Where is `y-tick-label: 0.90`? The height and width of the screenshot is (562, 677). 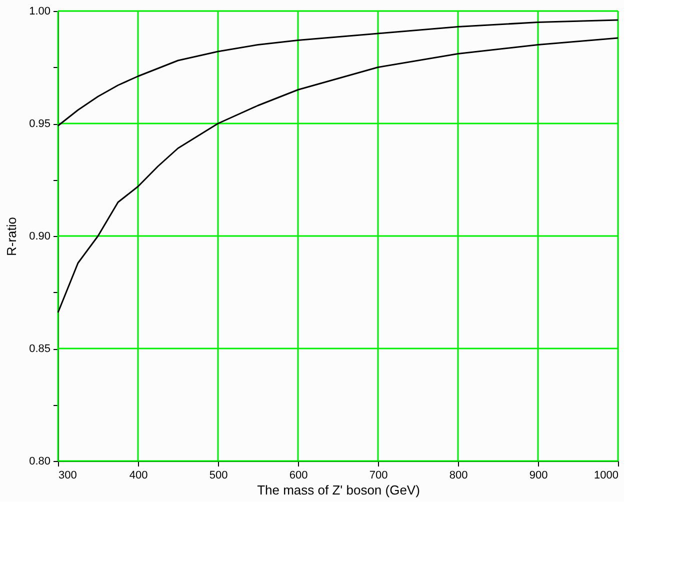
y-tick-label: 0.90 is located at coordinates (39, 236).